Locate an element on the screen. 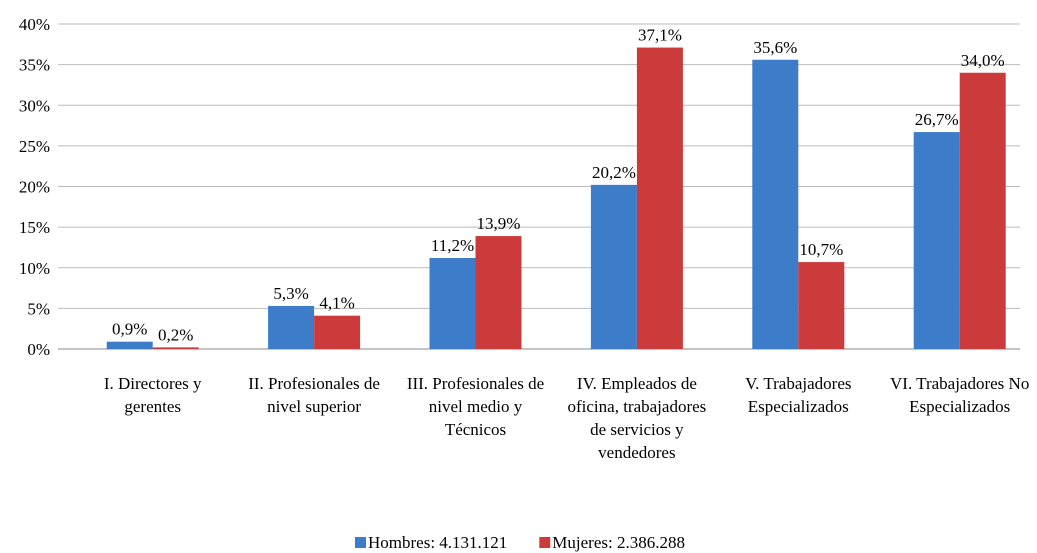 The width and height of the screenshot is (1037, 553). y-tick-label: 5% is located at coordinates (38, 308).